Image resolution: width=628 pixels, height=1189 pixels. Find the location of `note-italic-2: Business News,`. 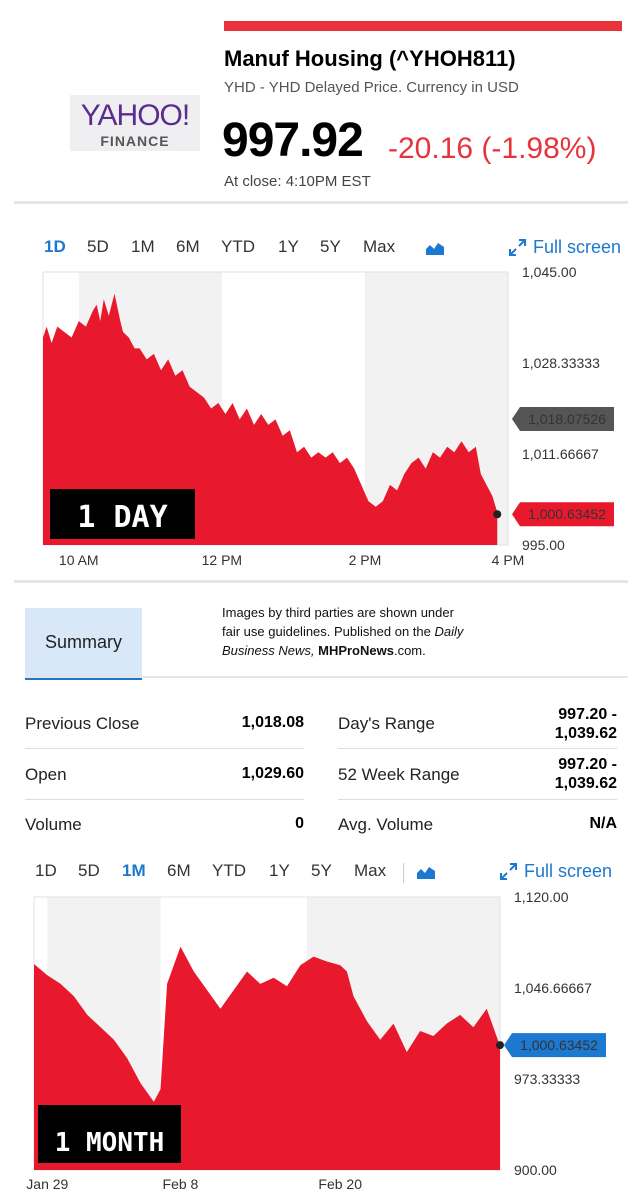

note-italic-2: Business News, is located at coordinates (268, 650).